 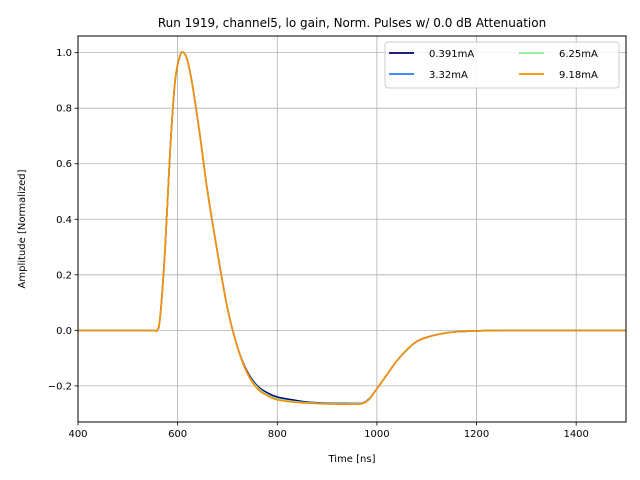 What do you see at coordinates (64, 53) in the screenshot?
I see `y-tick-label: 1.0` at bounding box center [64, 53].